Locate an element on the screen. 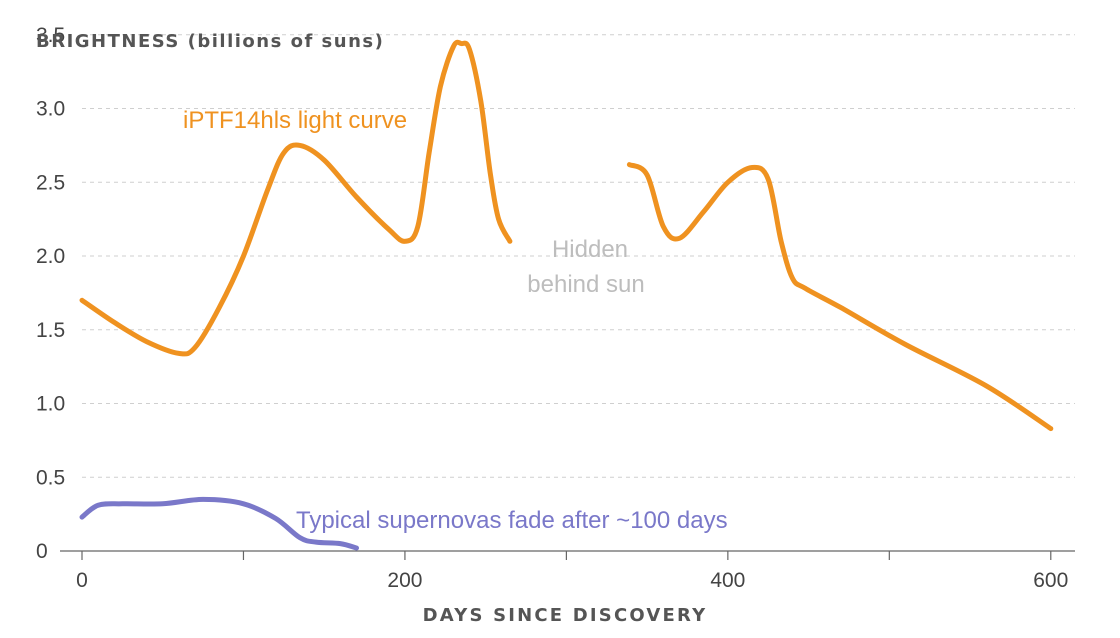 The width and height of the screenshot is (1120, 638). annotation-main-series: iPTF14hls light curve is located at coordinates (295, 120).